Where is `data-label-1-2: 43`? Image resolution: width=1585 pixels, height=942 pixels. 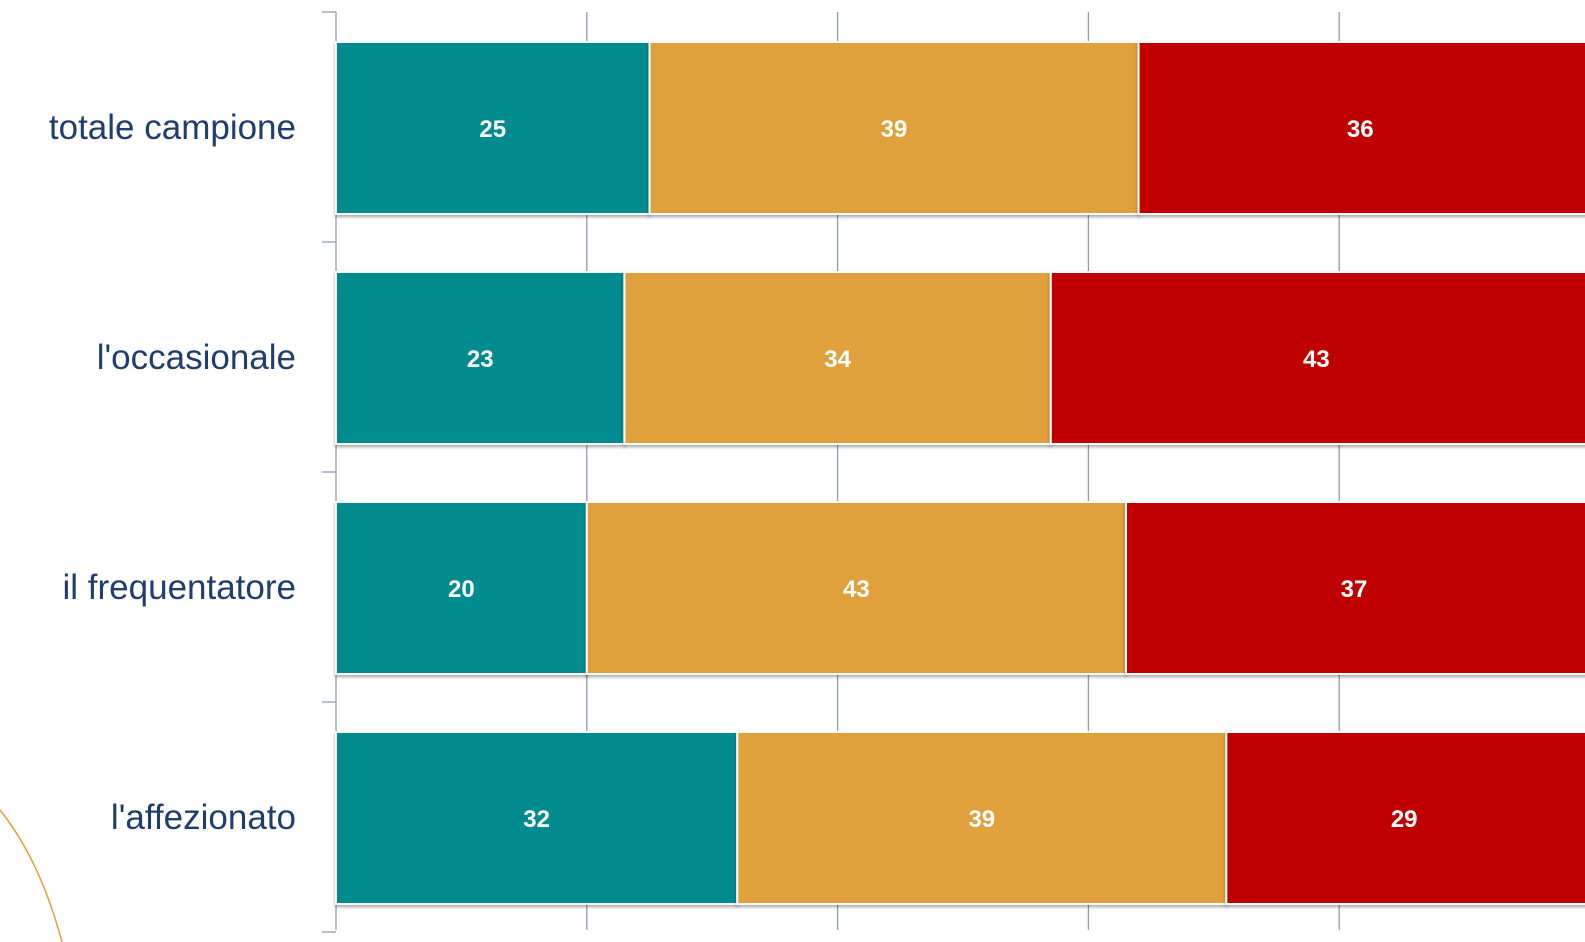
data-label-1-2: 43 is located at coordinates (1316, 359).